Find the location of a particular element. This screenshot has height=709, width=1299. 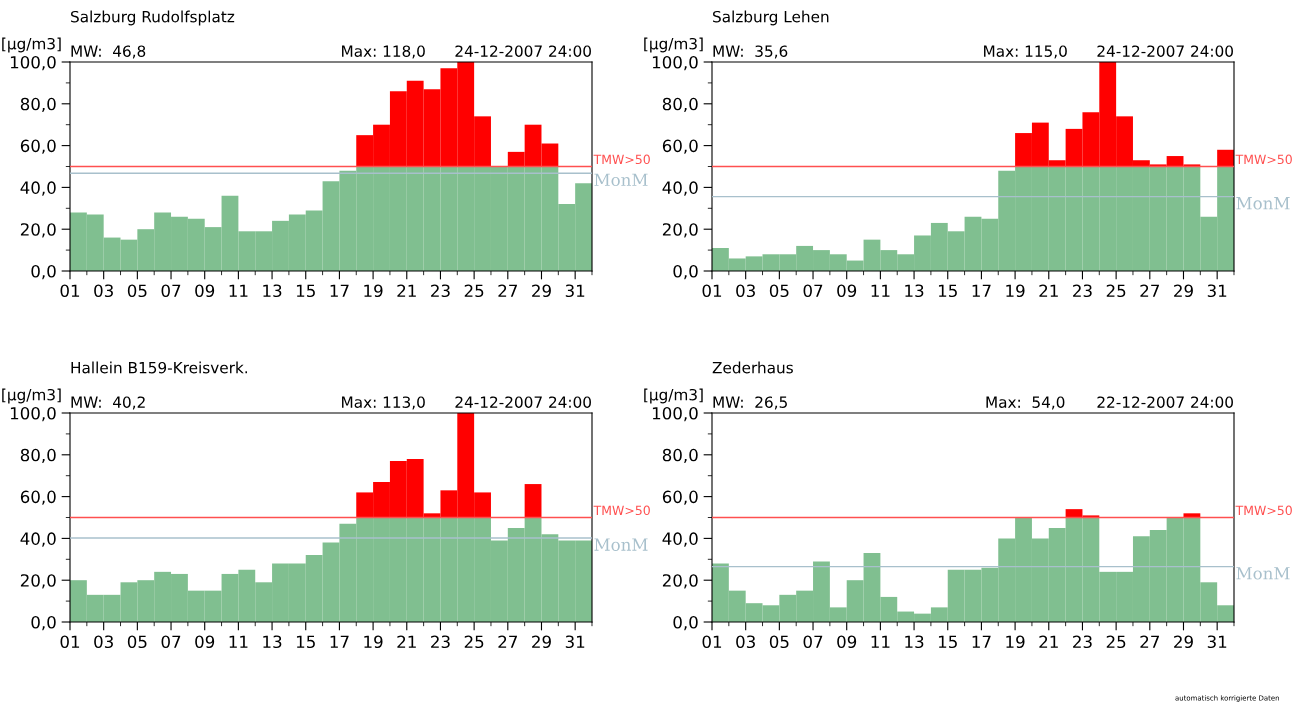

text: Max: 115,0 is located at coordinates (1025, 52).